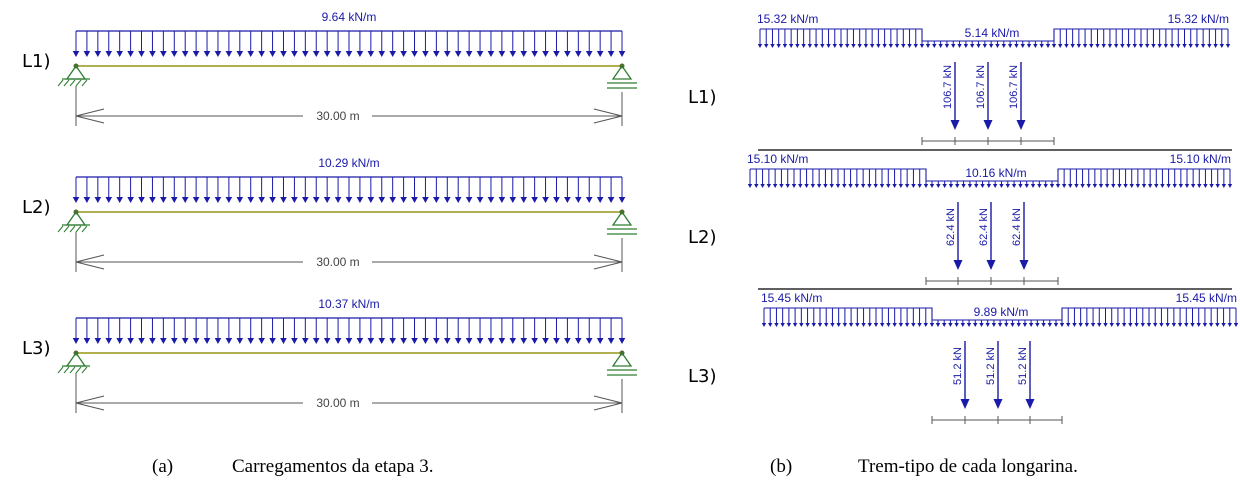 The width and height of the screenshot is (1240, 485). I want to click on caption-text-a: Carregamentos da etapa 3., so click(333, 466).